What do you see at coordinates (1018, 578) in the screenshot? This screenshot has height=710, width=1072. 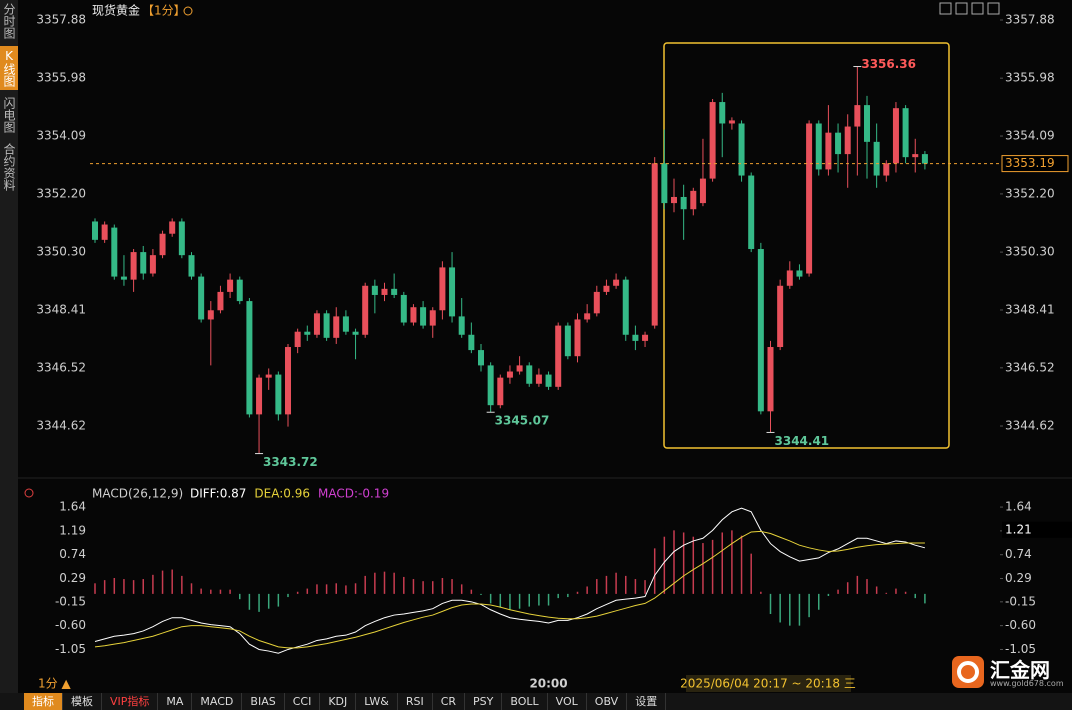 I see `y-tick-label-right: 0.29` at bounding box center [1018, 578].